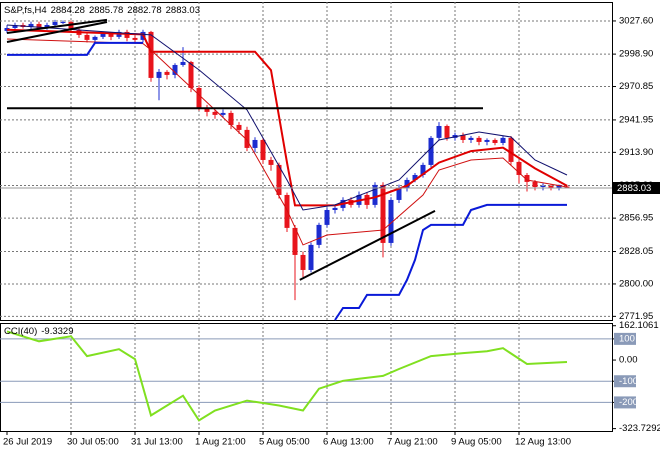  Describe the element at coordinates (284, 442) in the screenshot. I see `x-tick-label: 5 Aug 05:00` at that location.